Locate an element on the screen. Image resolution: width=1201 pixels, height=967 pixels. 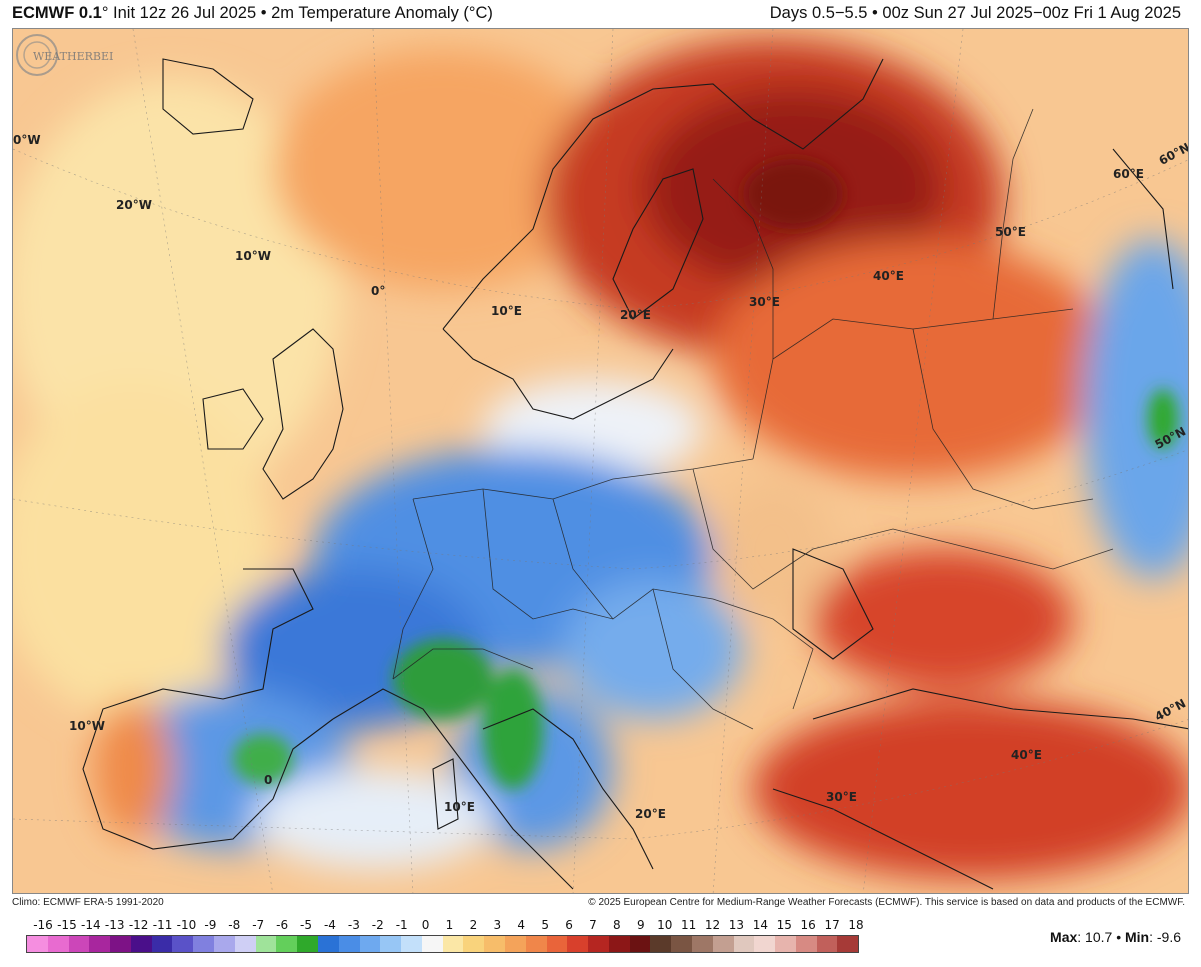
colorbar-tick-label: 13 is located at coordinates (736, 925).